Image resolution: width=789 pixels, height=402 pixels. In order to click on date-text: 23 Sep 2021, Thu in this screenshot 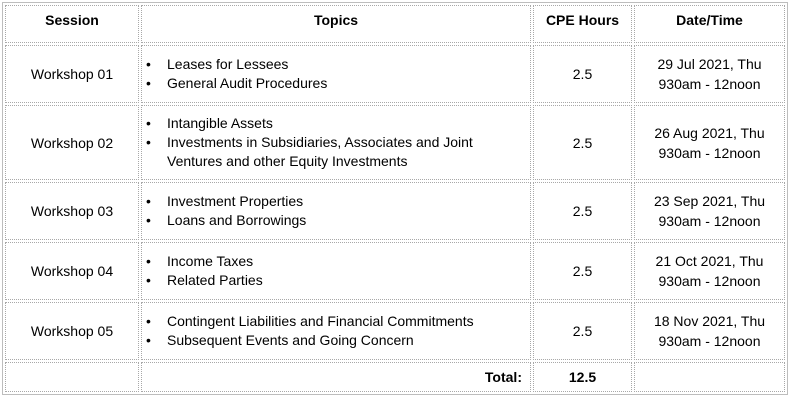, I will do `click(709, 201)`.